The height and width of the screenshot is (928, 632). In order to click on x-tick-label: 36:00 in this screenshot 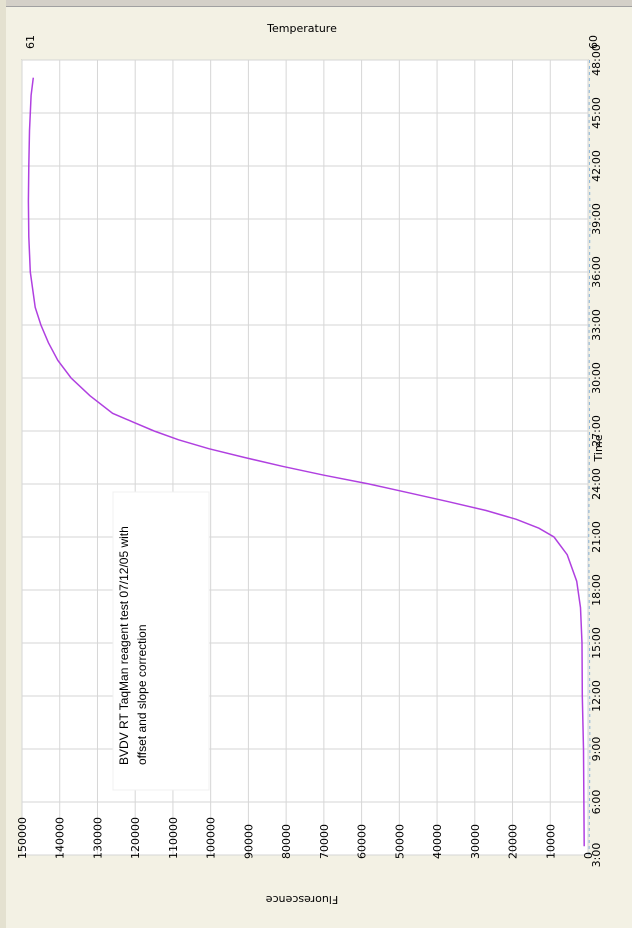, I will do `click(596, 272)`.